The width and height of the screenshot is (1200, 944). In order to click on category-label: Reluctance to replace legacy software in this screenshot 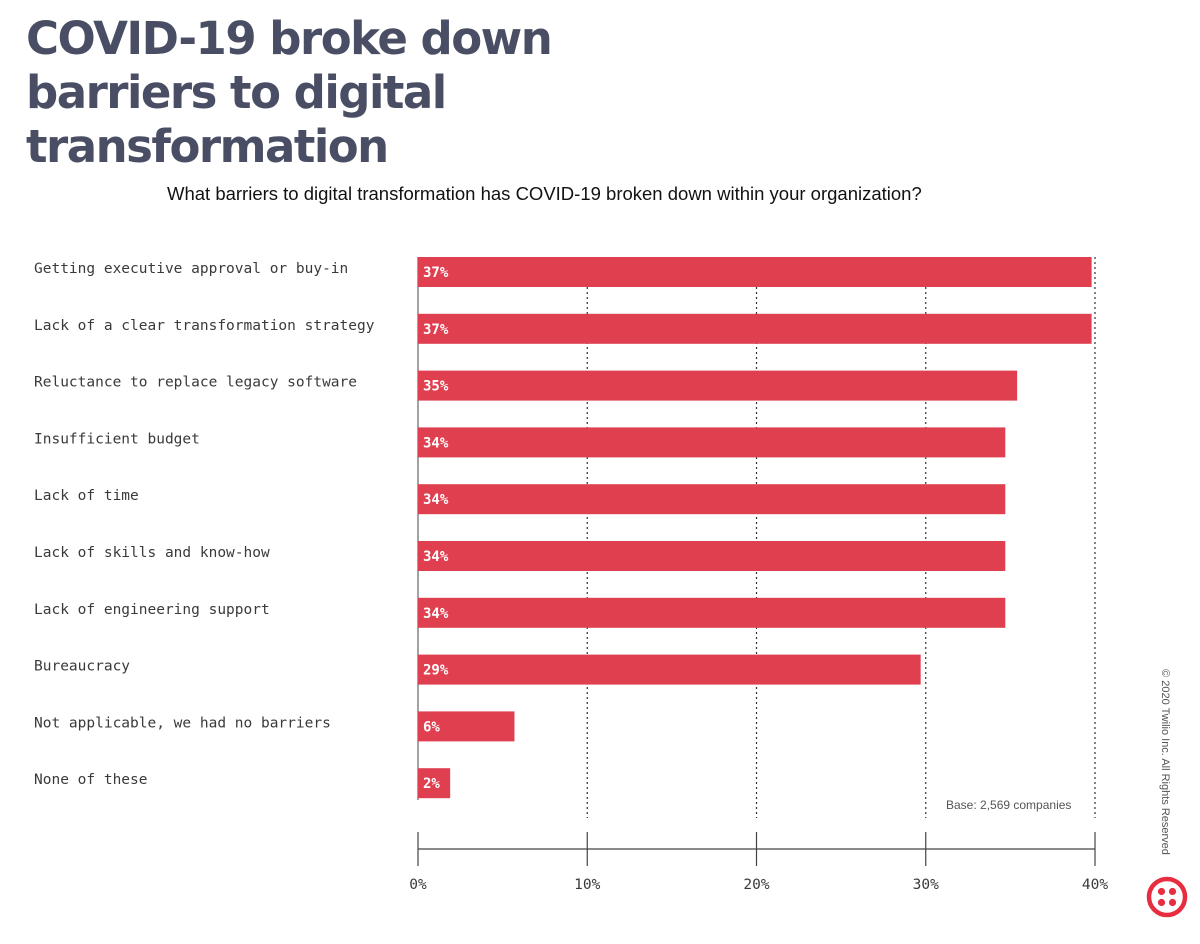, I will do `click(195, 383)`.